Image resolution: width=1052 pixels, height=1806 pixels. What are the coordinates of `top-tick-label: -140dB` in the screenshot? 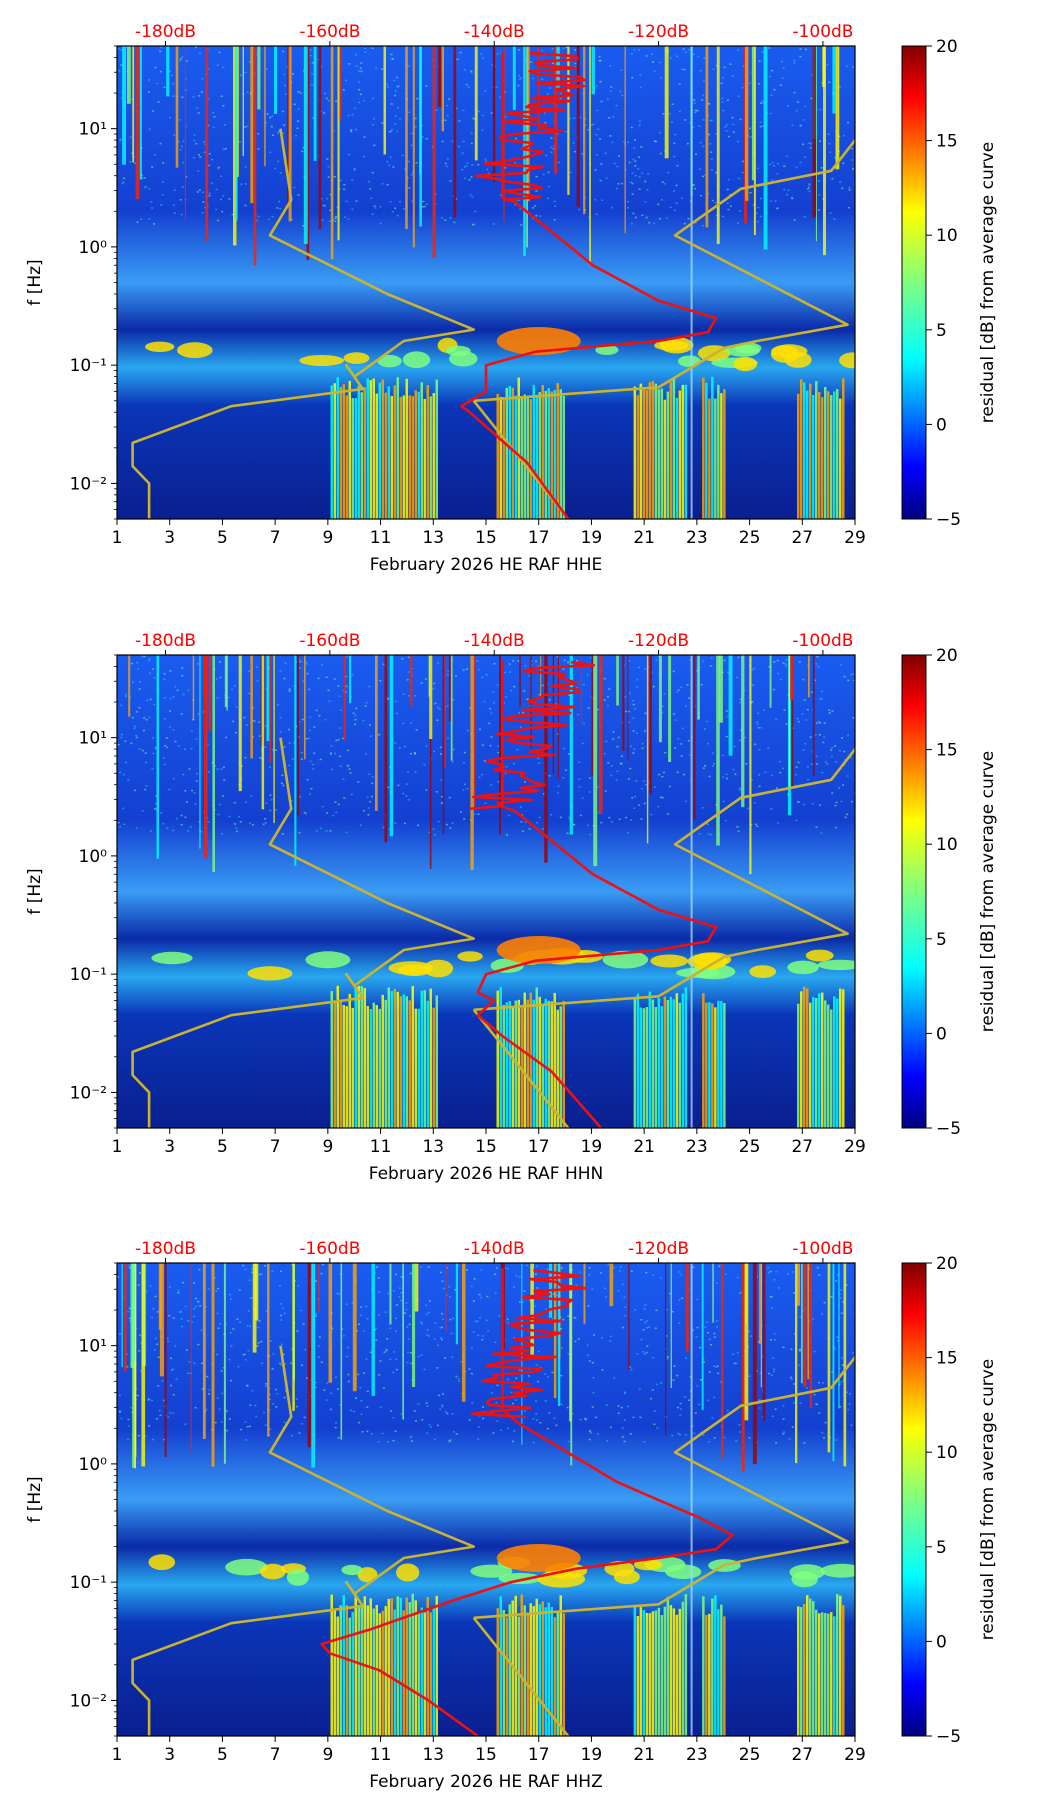 It's located at (494, 641).